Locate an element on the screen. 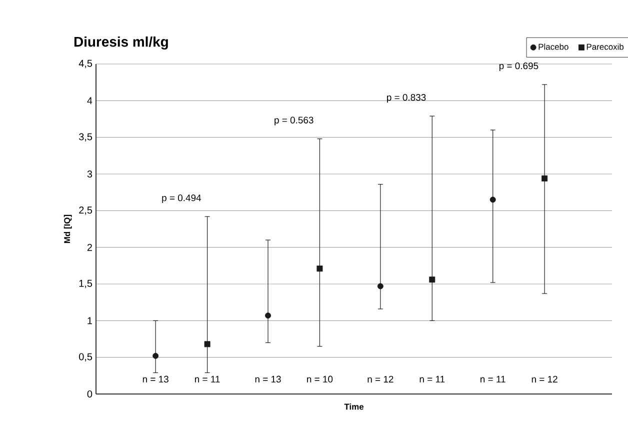  y-tick-label: 2,5 is located at coordinates (85, 210).